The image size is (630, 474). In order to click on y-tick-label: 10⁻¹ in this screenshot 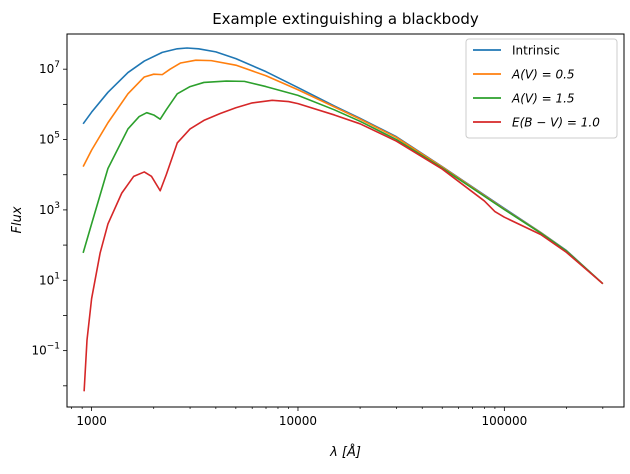, I will do `click(45, 350)`.